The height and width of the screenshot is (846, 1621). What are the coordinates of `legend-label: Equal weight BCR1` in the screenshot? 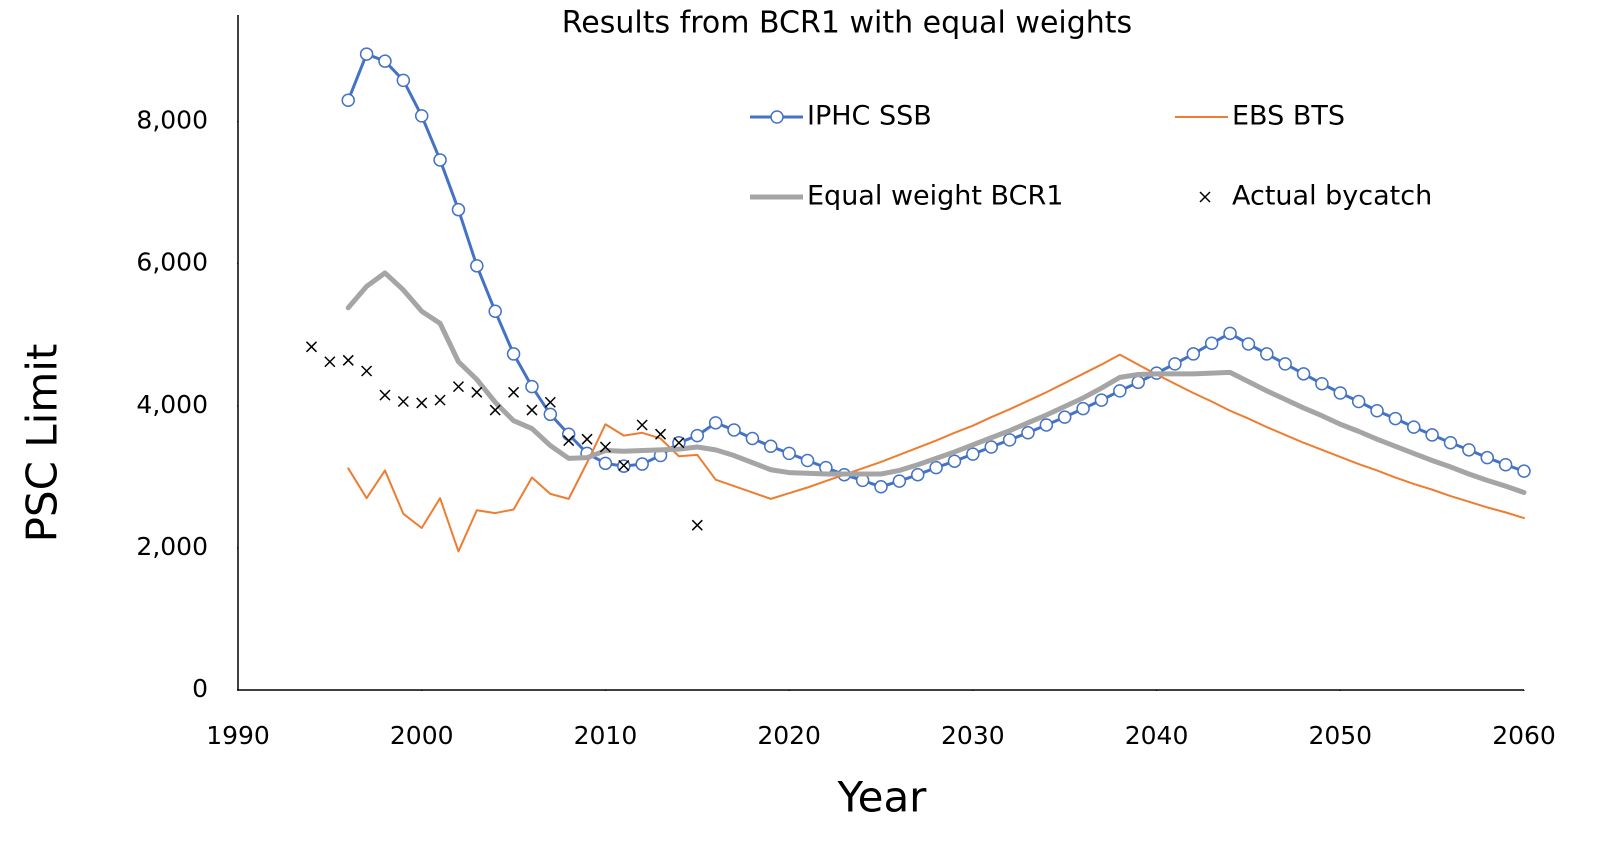 It's located at (935, 196).